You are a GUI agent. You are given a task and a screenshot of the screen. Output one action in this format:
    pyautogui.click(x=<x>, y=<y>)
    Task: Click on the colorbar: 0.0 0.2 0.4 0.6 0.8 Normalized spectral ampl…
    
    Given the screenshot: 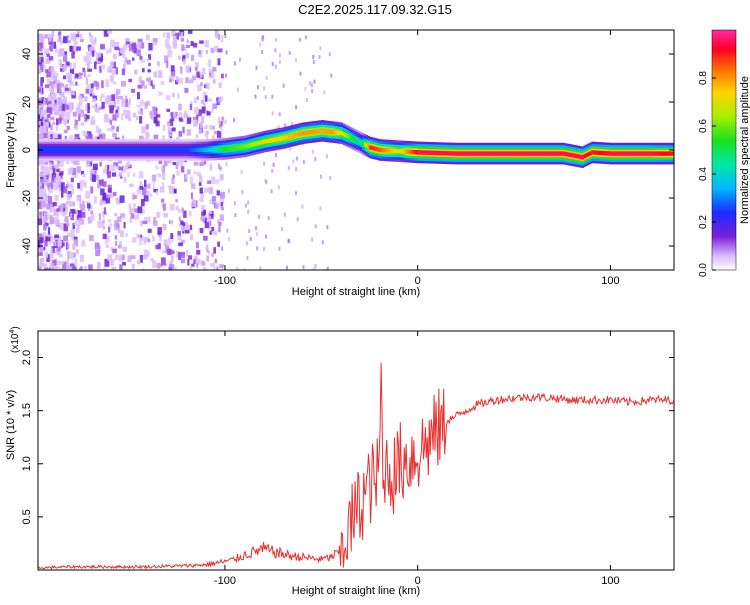 What is the action you would take?
    pyautogui.click(x=724, y=153)
    